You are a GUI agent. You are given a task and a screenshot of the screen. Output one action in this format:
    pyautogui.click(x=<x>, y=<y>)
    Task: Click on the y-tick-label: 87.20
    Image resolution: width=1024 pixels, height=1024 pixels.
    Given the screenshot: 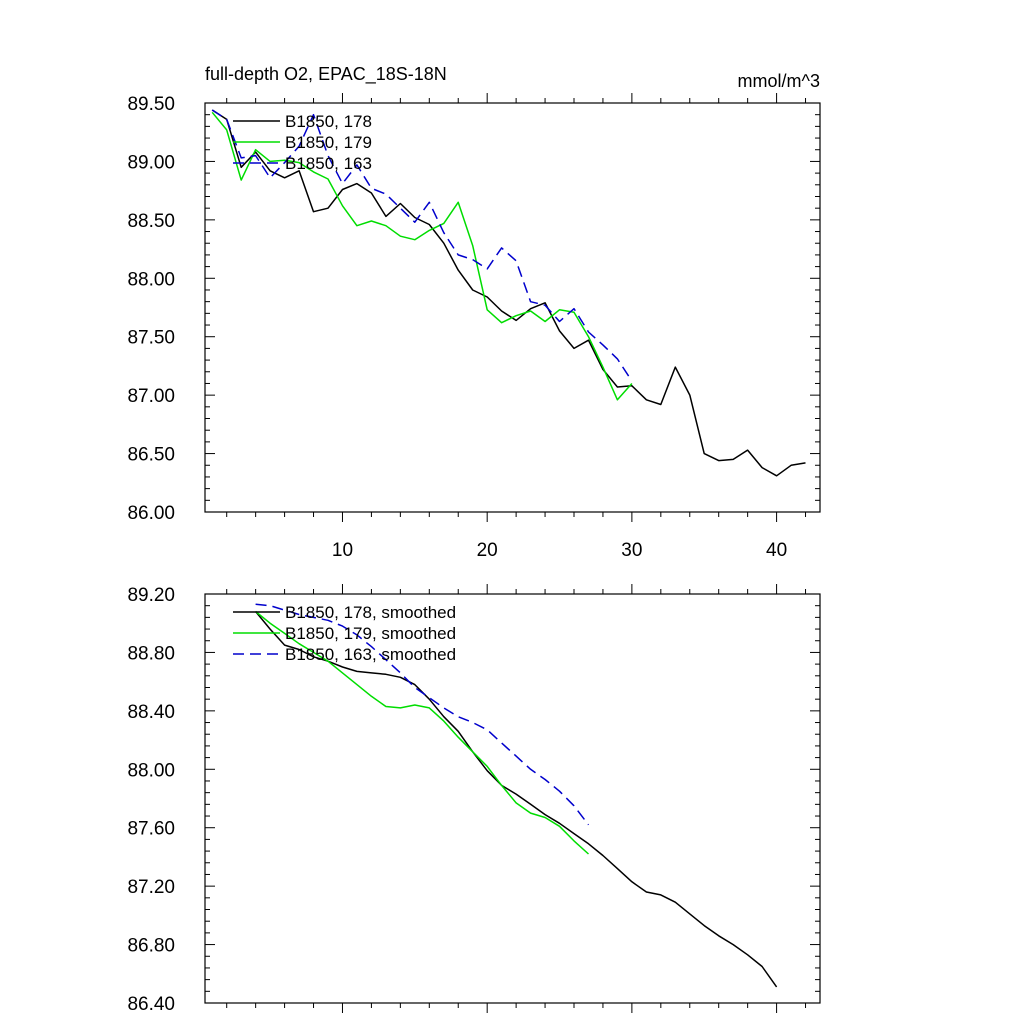 What is the action you would take?
    pyautogui.click(x=151, y=887)
    